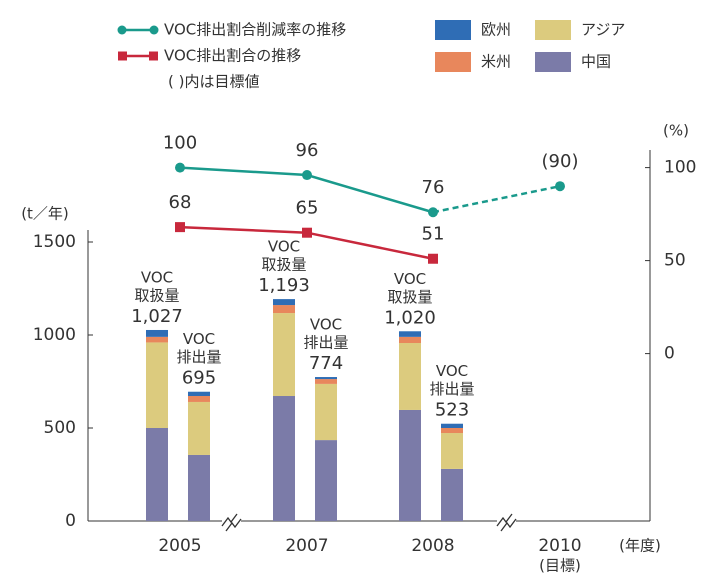 This screenshot has height=576, width=705. I want to click on y2-axis-label: (%), so click(676, 131).